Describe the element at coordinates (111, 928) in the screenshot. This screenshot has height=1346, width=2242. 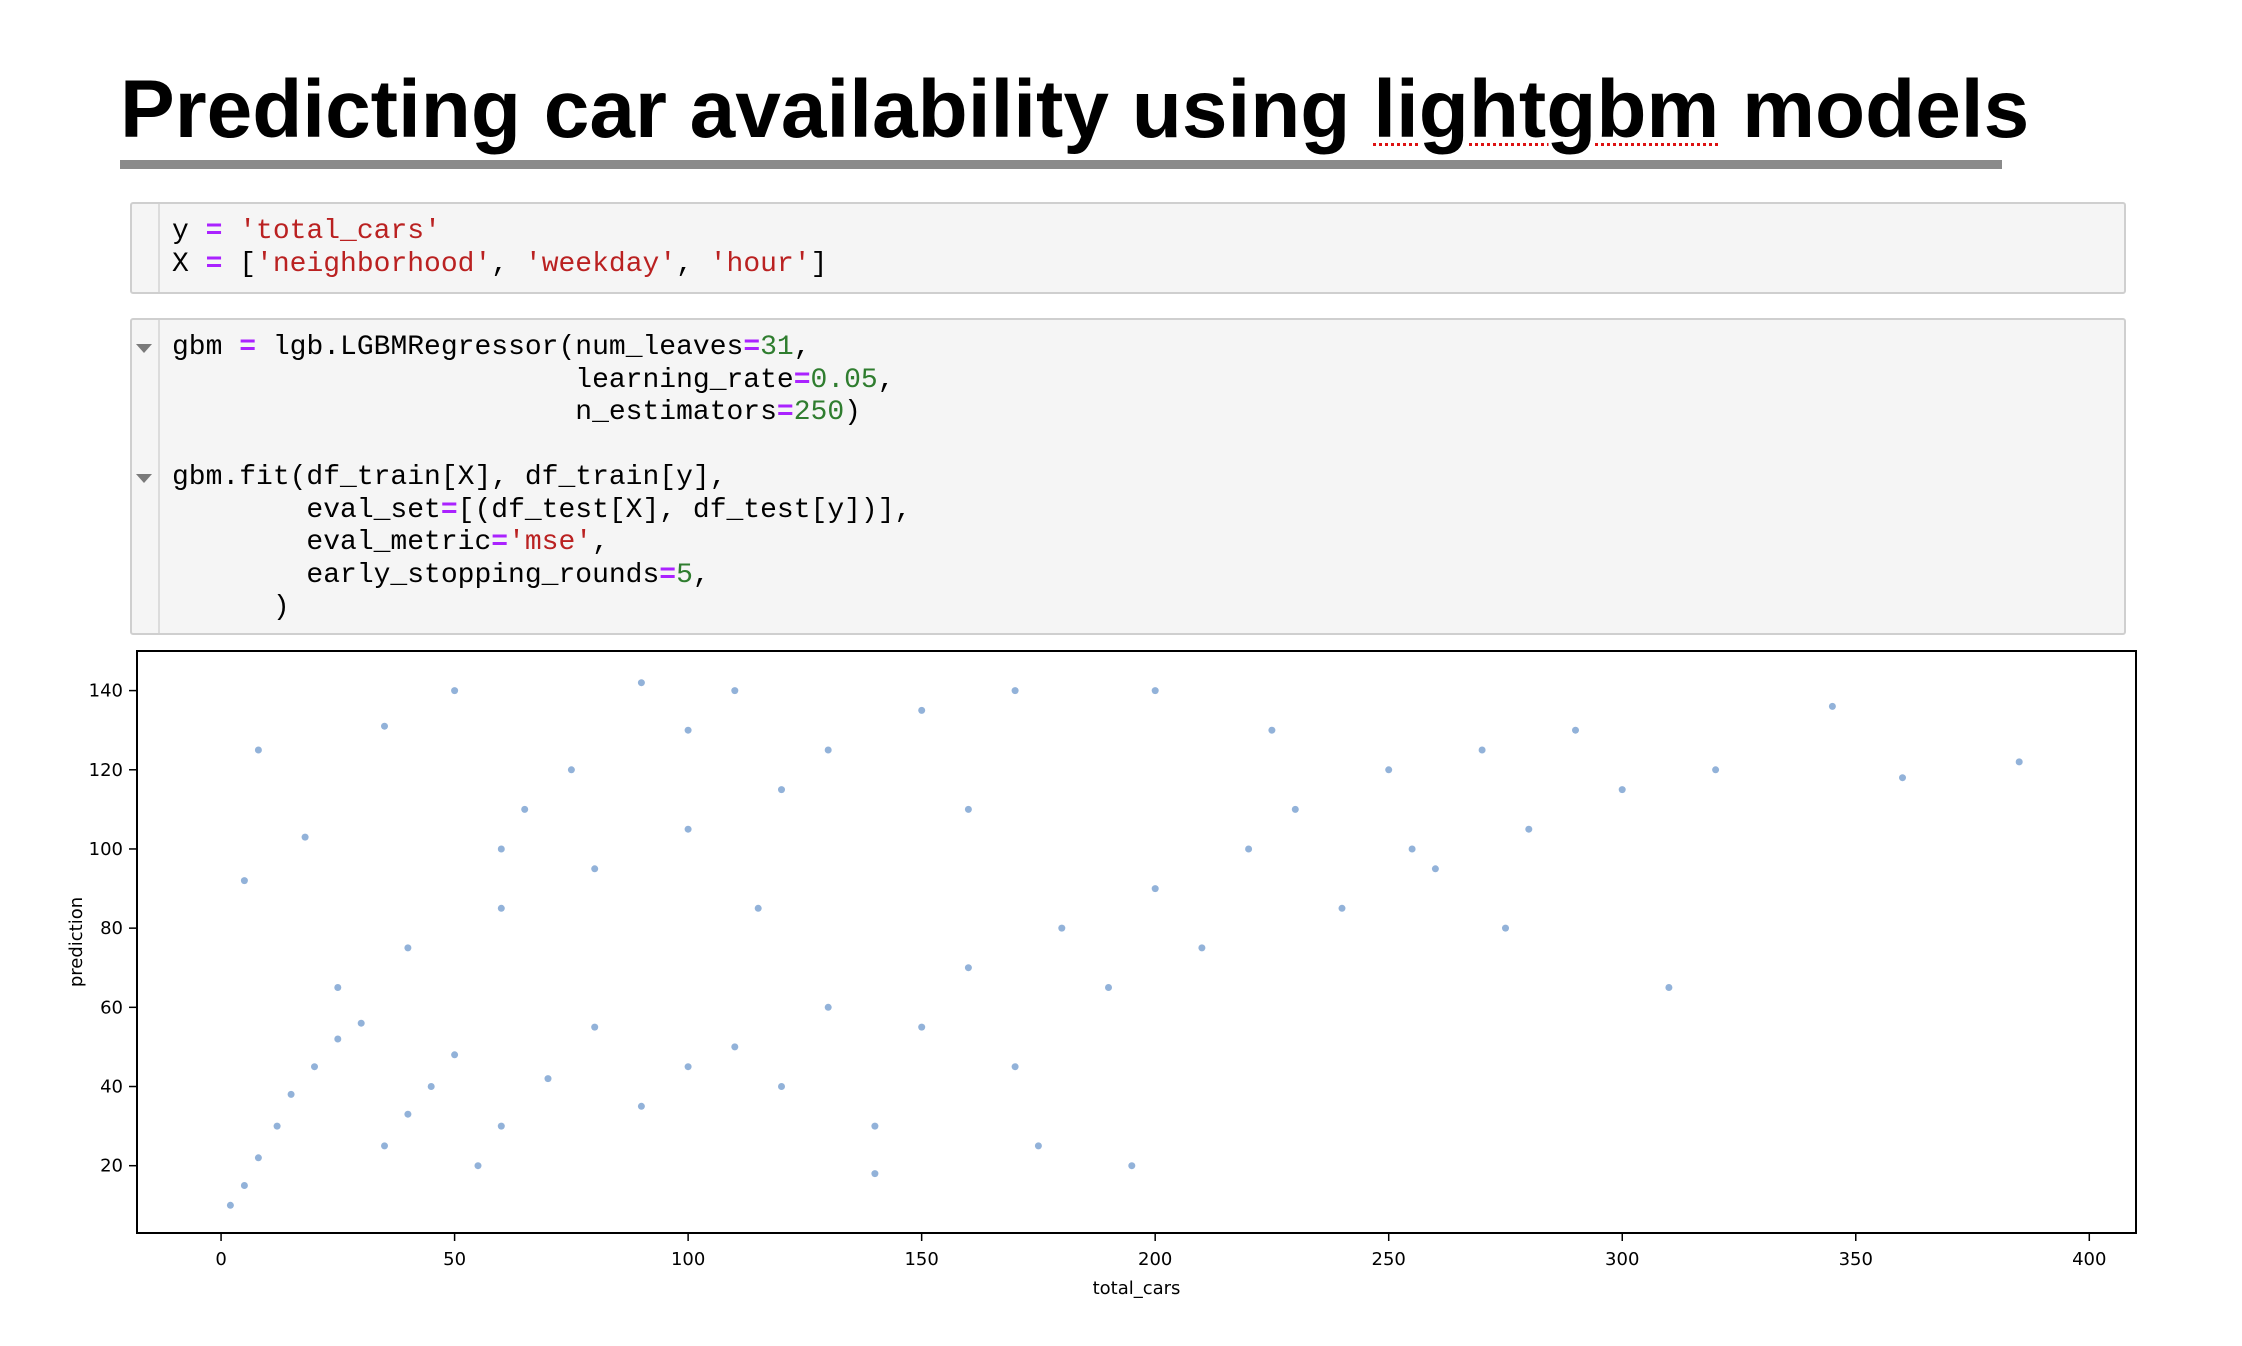
I see `y-tick-label: 80` at that location.